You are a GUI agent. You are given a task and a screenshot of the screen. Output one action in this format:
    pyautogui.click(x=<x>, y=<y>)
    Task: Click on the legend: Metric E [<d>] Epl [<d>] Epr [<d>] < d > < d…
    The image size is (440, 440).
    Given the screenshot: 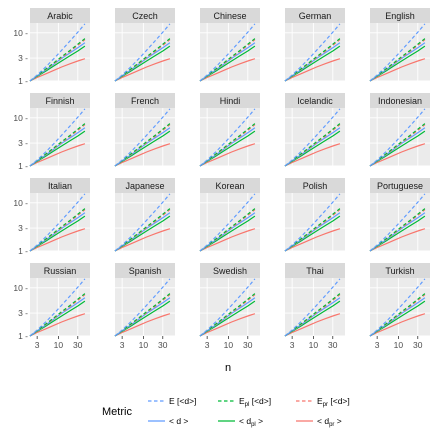 What is the action you would take?
    pyautogui.click(x=226, y=412)
    